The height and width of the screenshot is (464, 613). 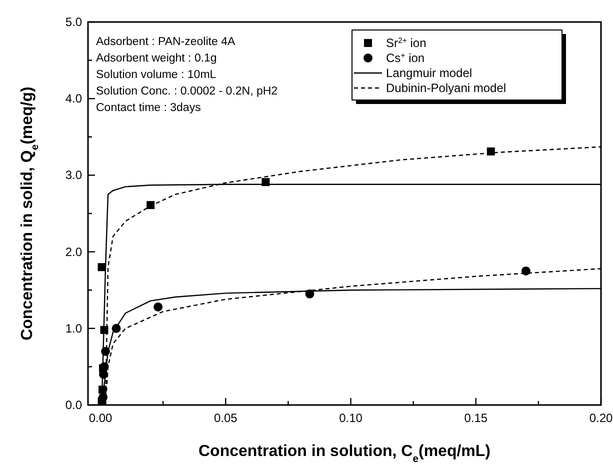 What do you see at coordinates (476, 418) in the screenshot?
I see `x-tick-label: 0.15` at bounding box center [476, 418].